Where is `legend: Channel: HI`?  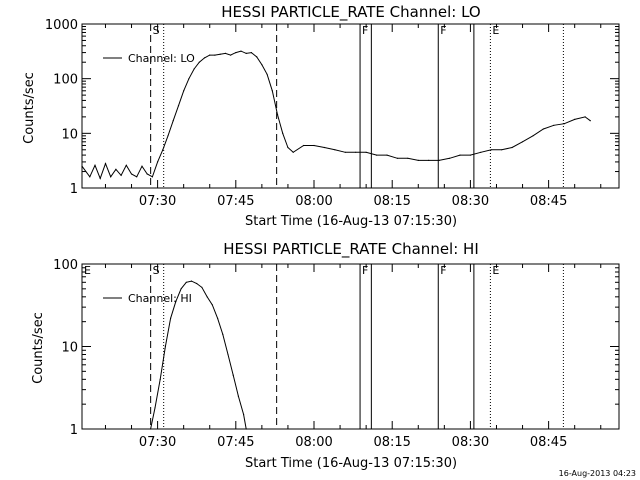 legend: Channel: HI is located at coordinates (147, 298).